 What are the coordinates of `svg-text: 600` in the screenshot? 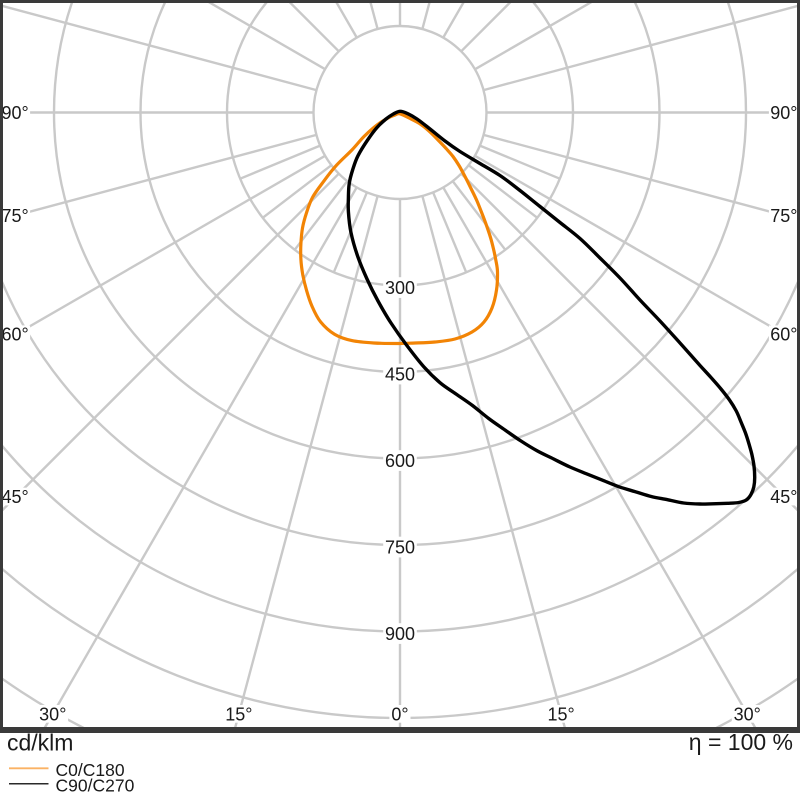 It's located at (400, 461).